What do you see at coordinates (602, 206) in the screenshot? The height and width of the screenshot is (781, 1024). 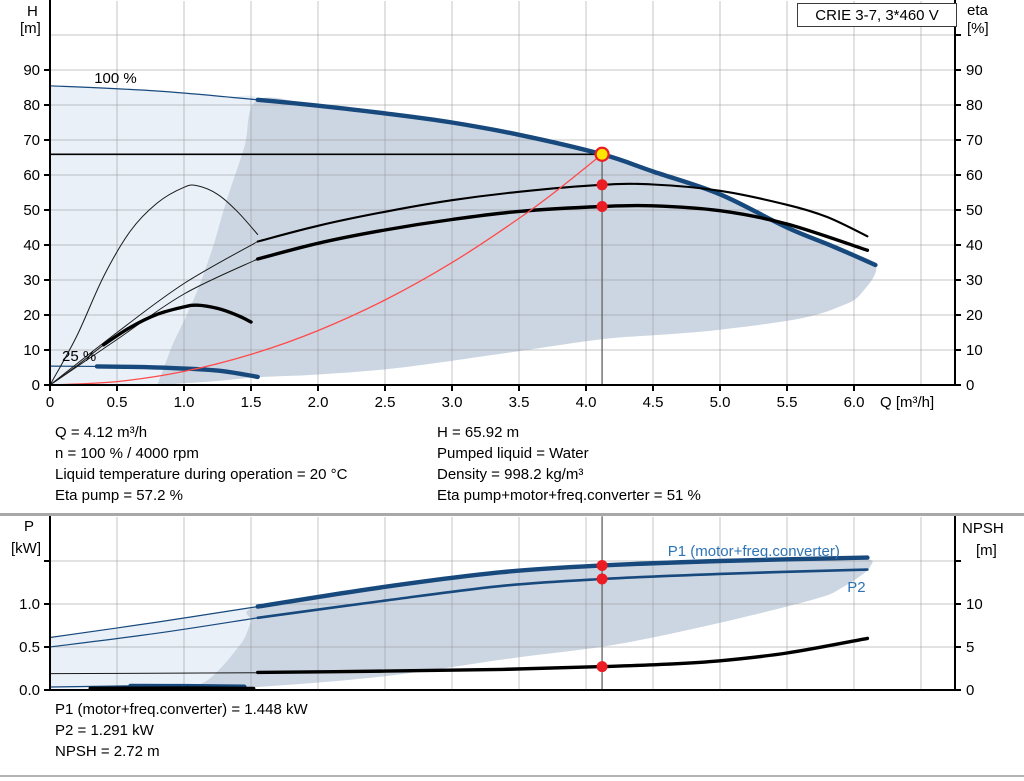 I see `eta-total-point` at bounding box center [602, 206].